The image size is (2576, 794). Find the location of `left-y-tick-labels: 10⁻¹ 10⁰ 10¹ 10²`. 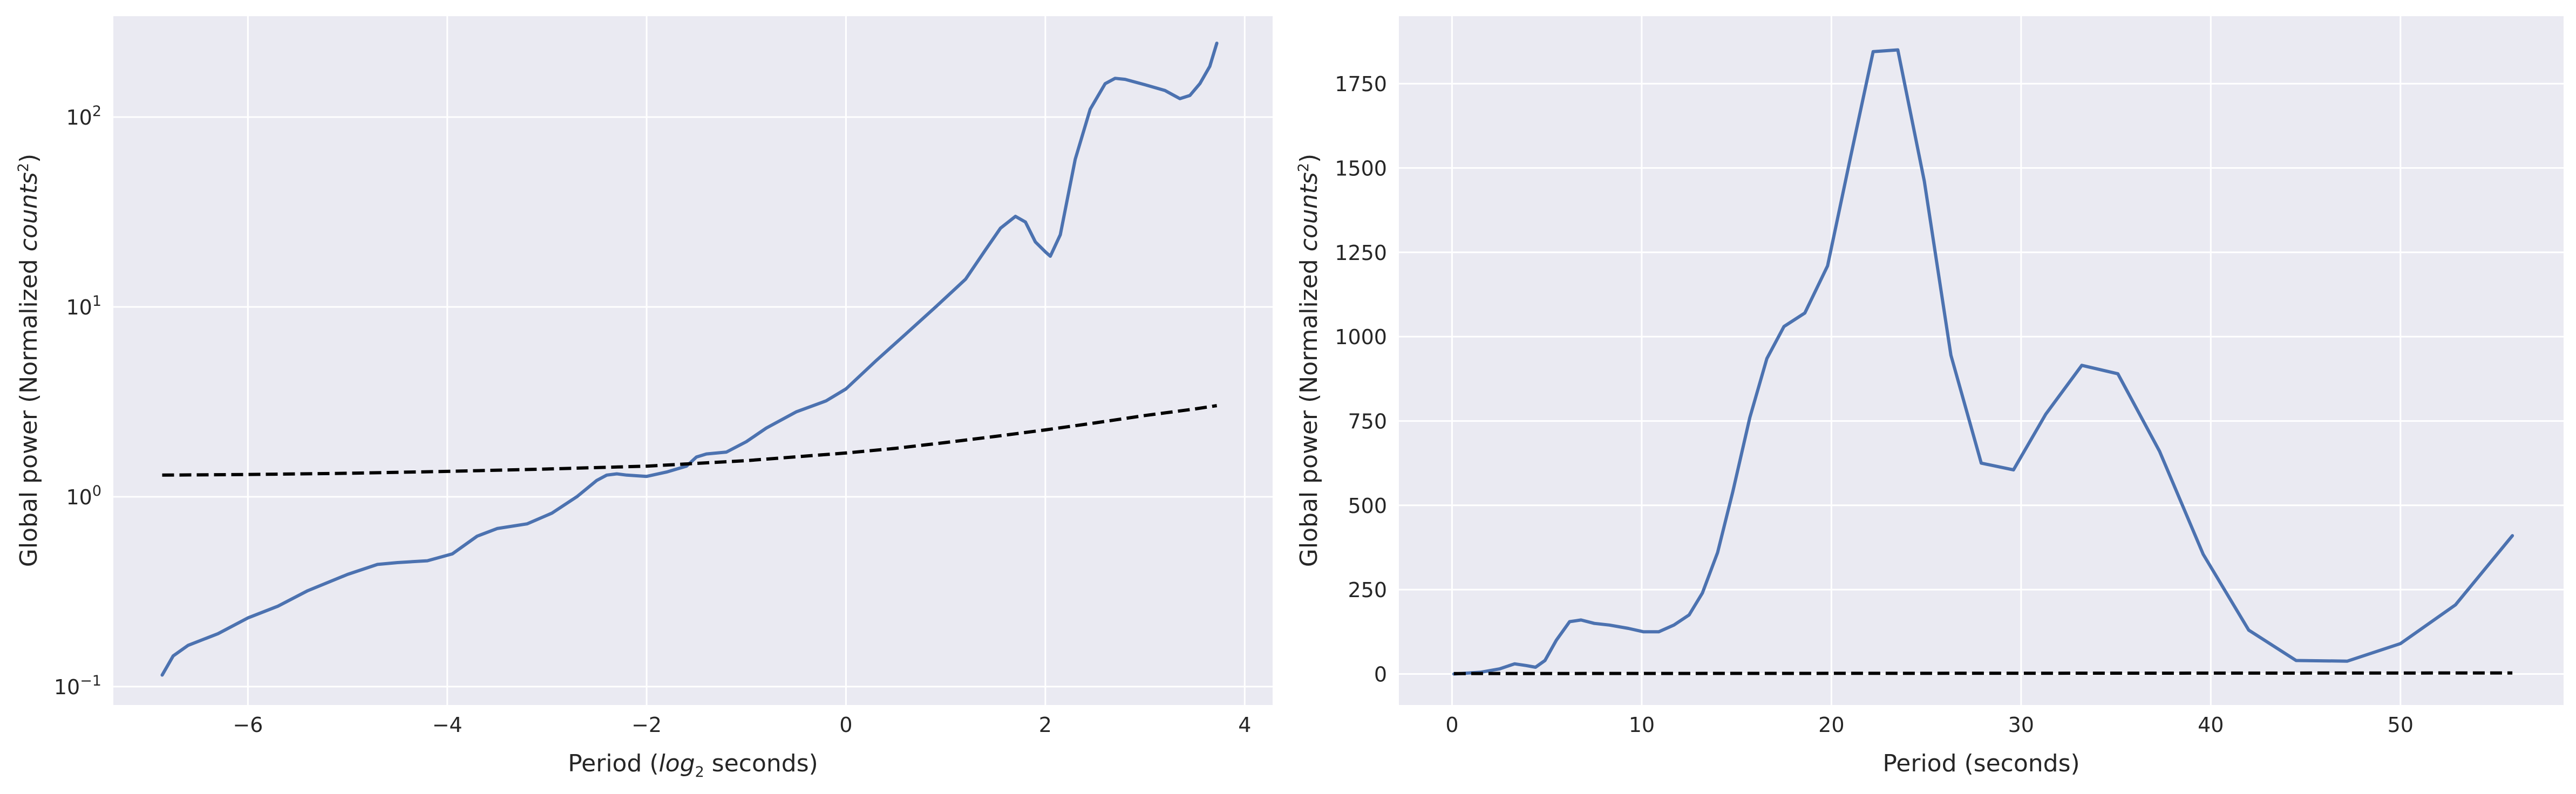

left-y-tick-labels: 10⁻¹ 10⁰ 10¹ 10² is located at coordinates (77, 401).